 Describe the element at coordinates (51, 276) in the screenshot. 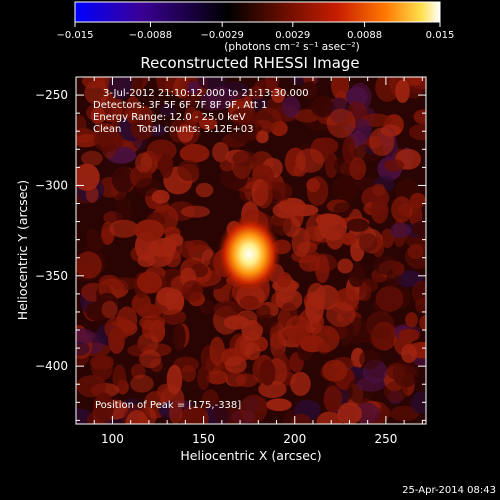

I see `y-tick-label: −350` at that location.